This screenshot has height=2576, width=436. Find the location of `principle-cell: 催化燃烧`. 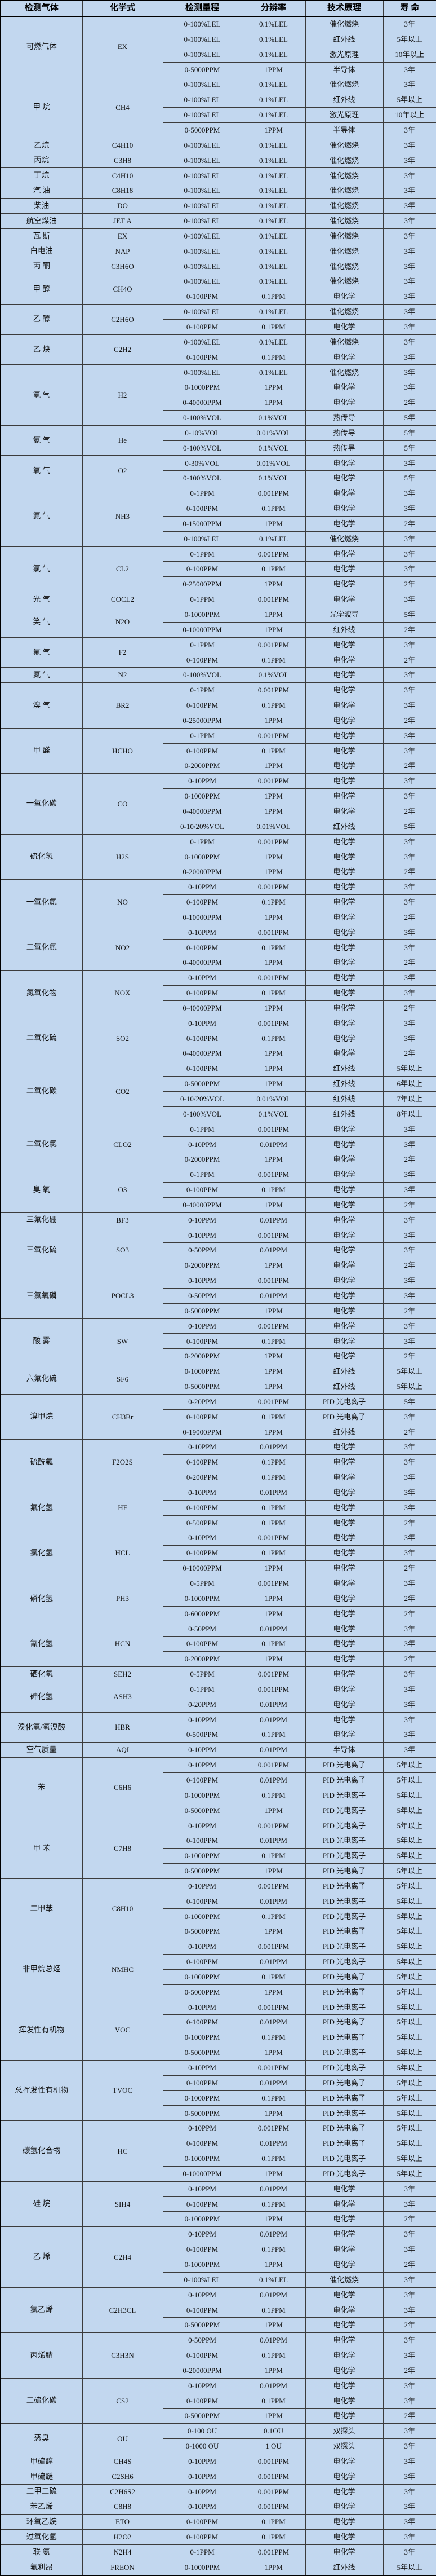

principle-cell: 催化燃烧 is located at coordinates (344, 24).